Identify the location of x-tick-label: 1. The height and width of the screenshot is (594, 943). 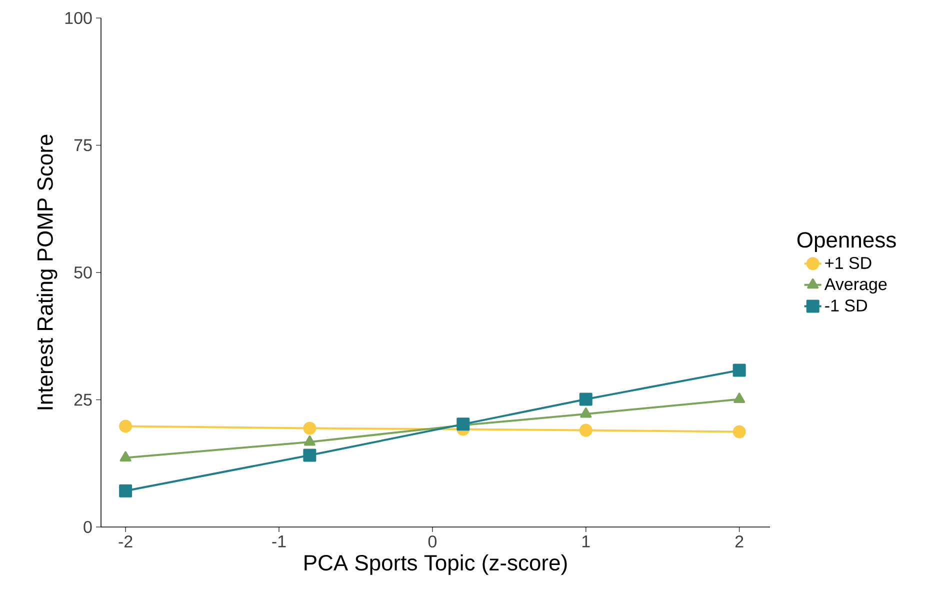
(586, 542).